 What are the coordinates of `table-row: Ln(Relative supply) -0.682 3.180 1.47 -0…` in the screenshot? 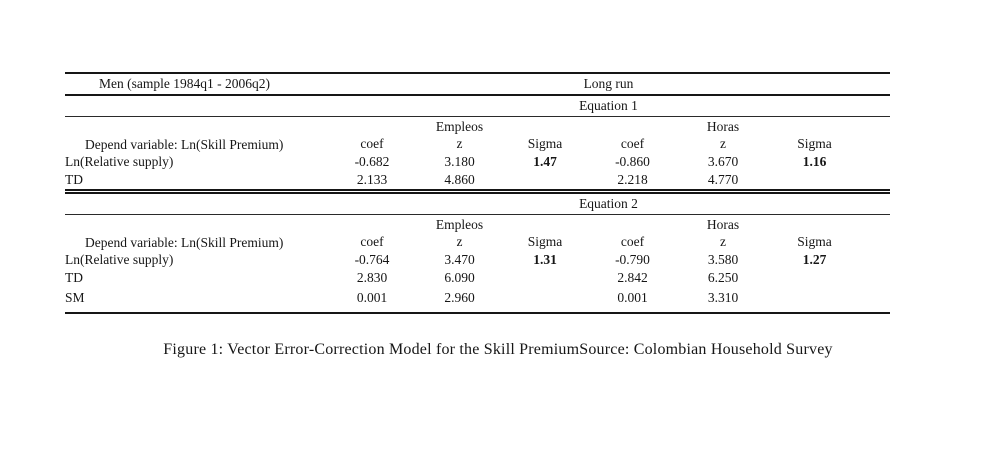 It's located at (477, 162).